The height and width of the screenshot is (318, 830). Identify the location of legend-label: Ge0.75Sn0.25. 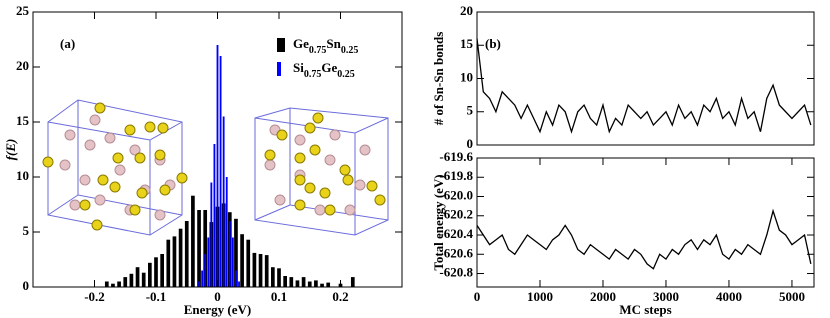
(325, 46).